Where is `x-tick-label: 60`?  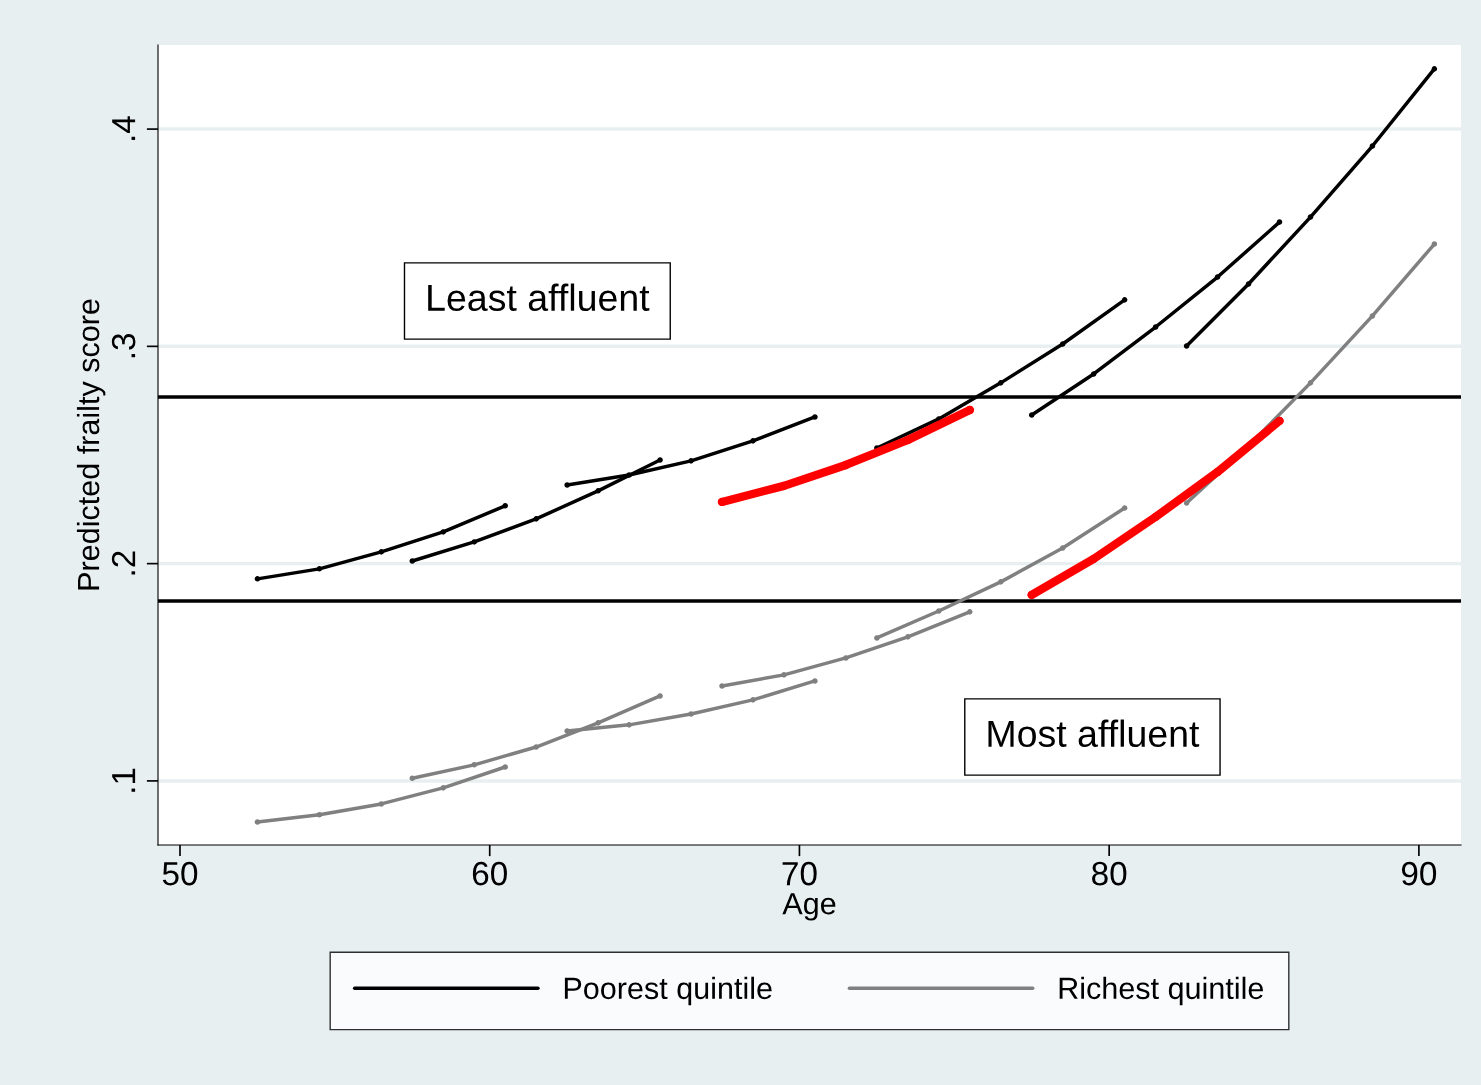 x-tick-label: 60 is located at coordinates (489, 873).